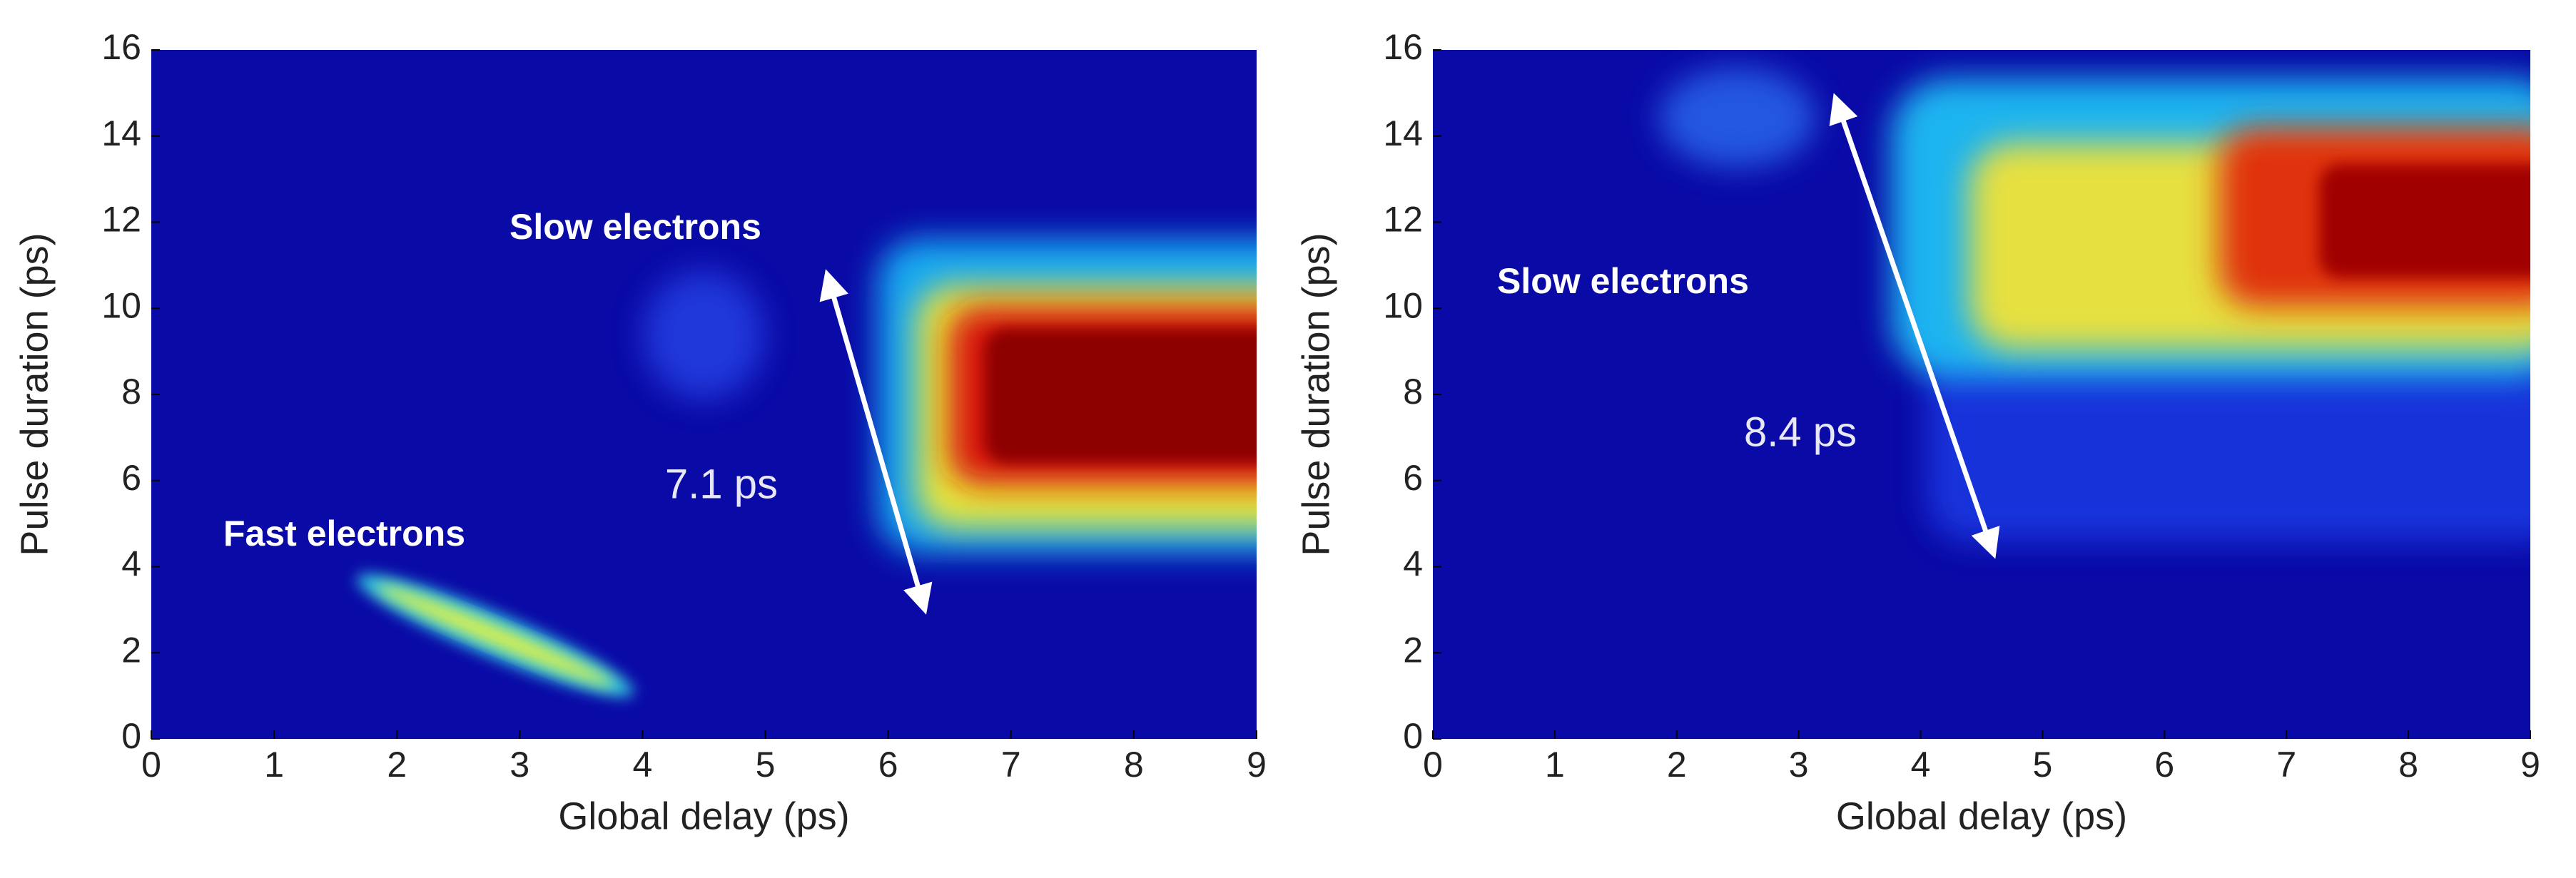 The image size is (2576, 878). Describe the element at coordinates (721, 484) in the screenshot. I see `annotation: 7.1 ps` at that location.